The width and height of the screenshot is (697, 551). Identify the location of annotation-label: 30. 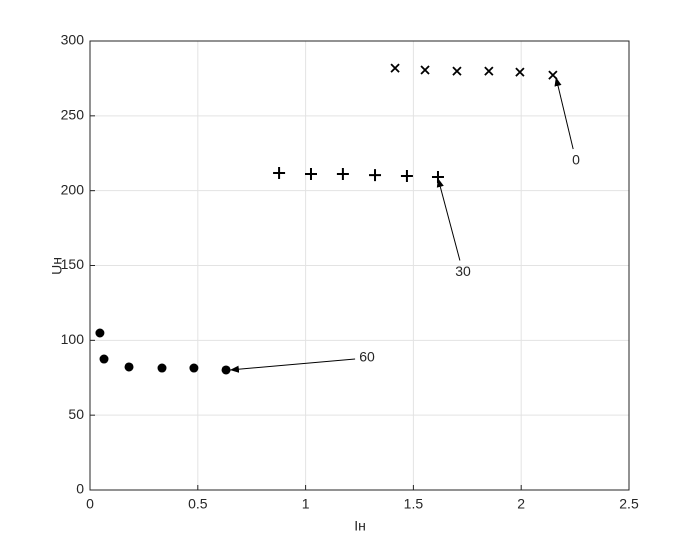
(463, 271).